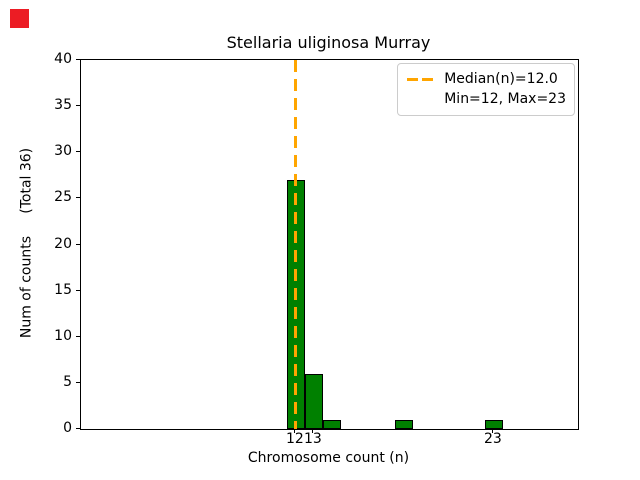  Describe the element at coordinates (63, 289) in the screenshot. I see `y-tick-label-15: 15` at that location.